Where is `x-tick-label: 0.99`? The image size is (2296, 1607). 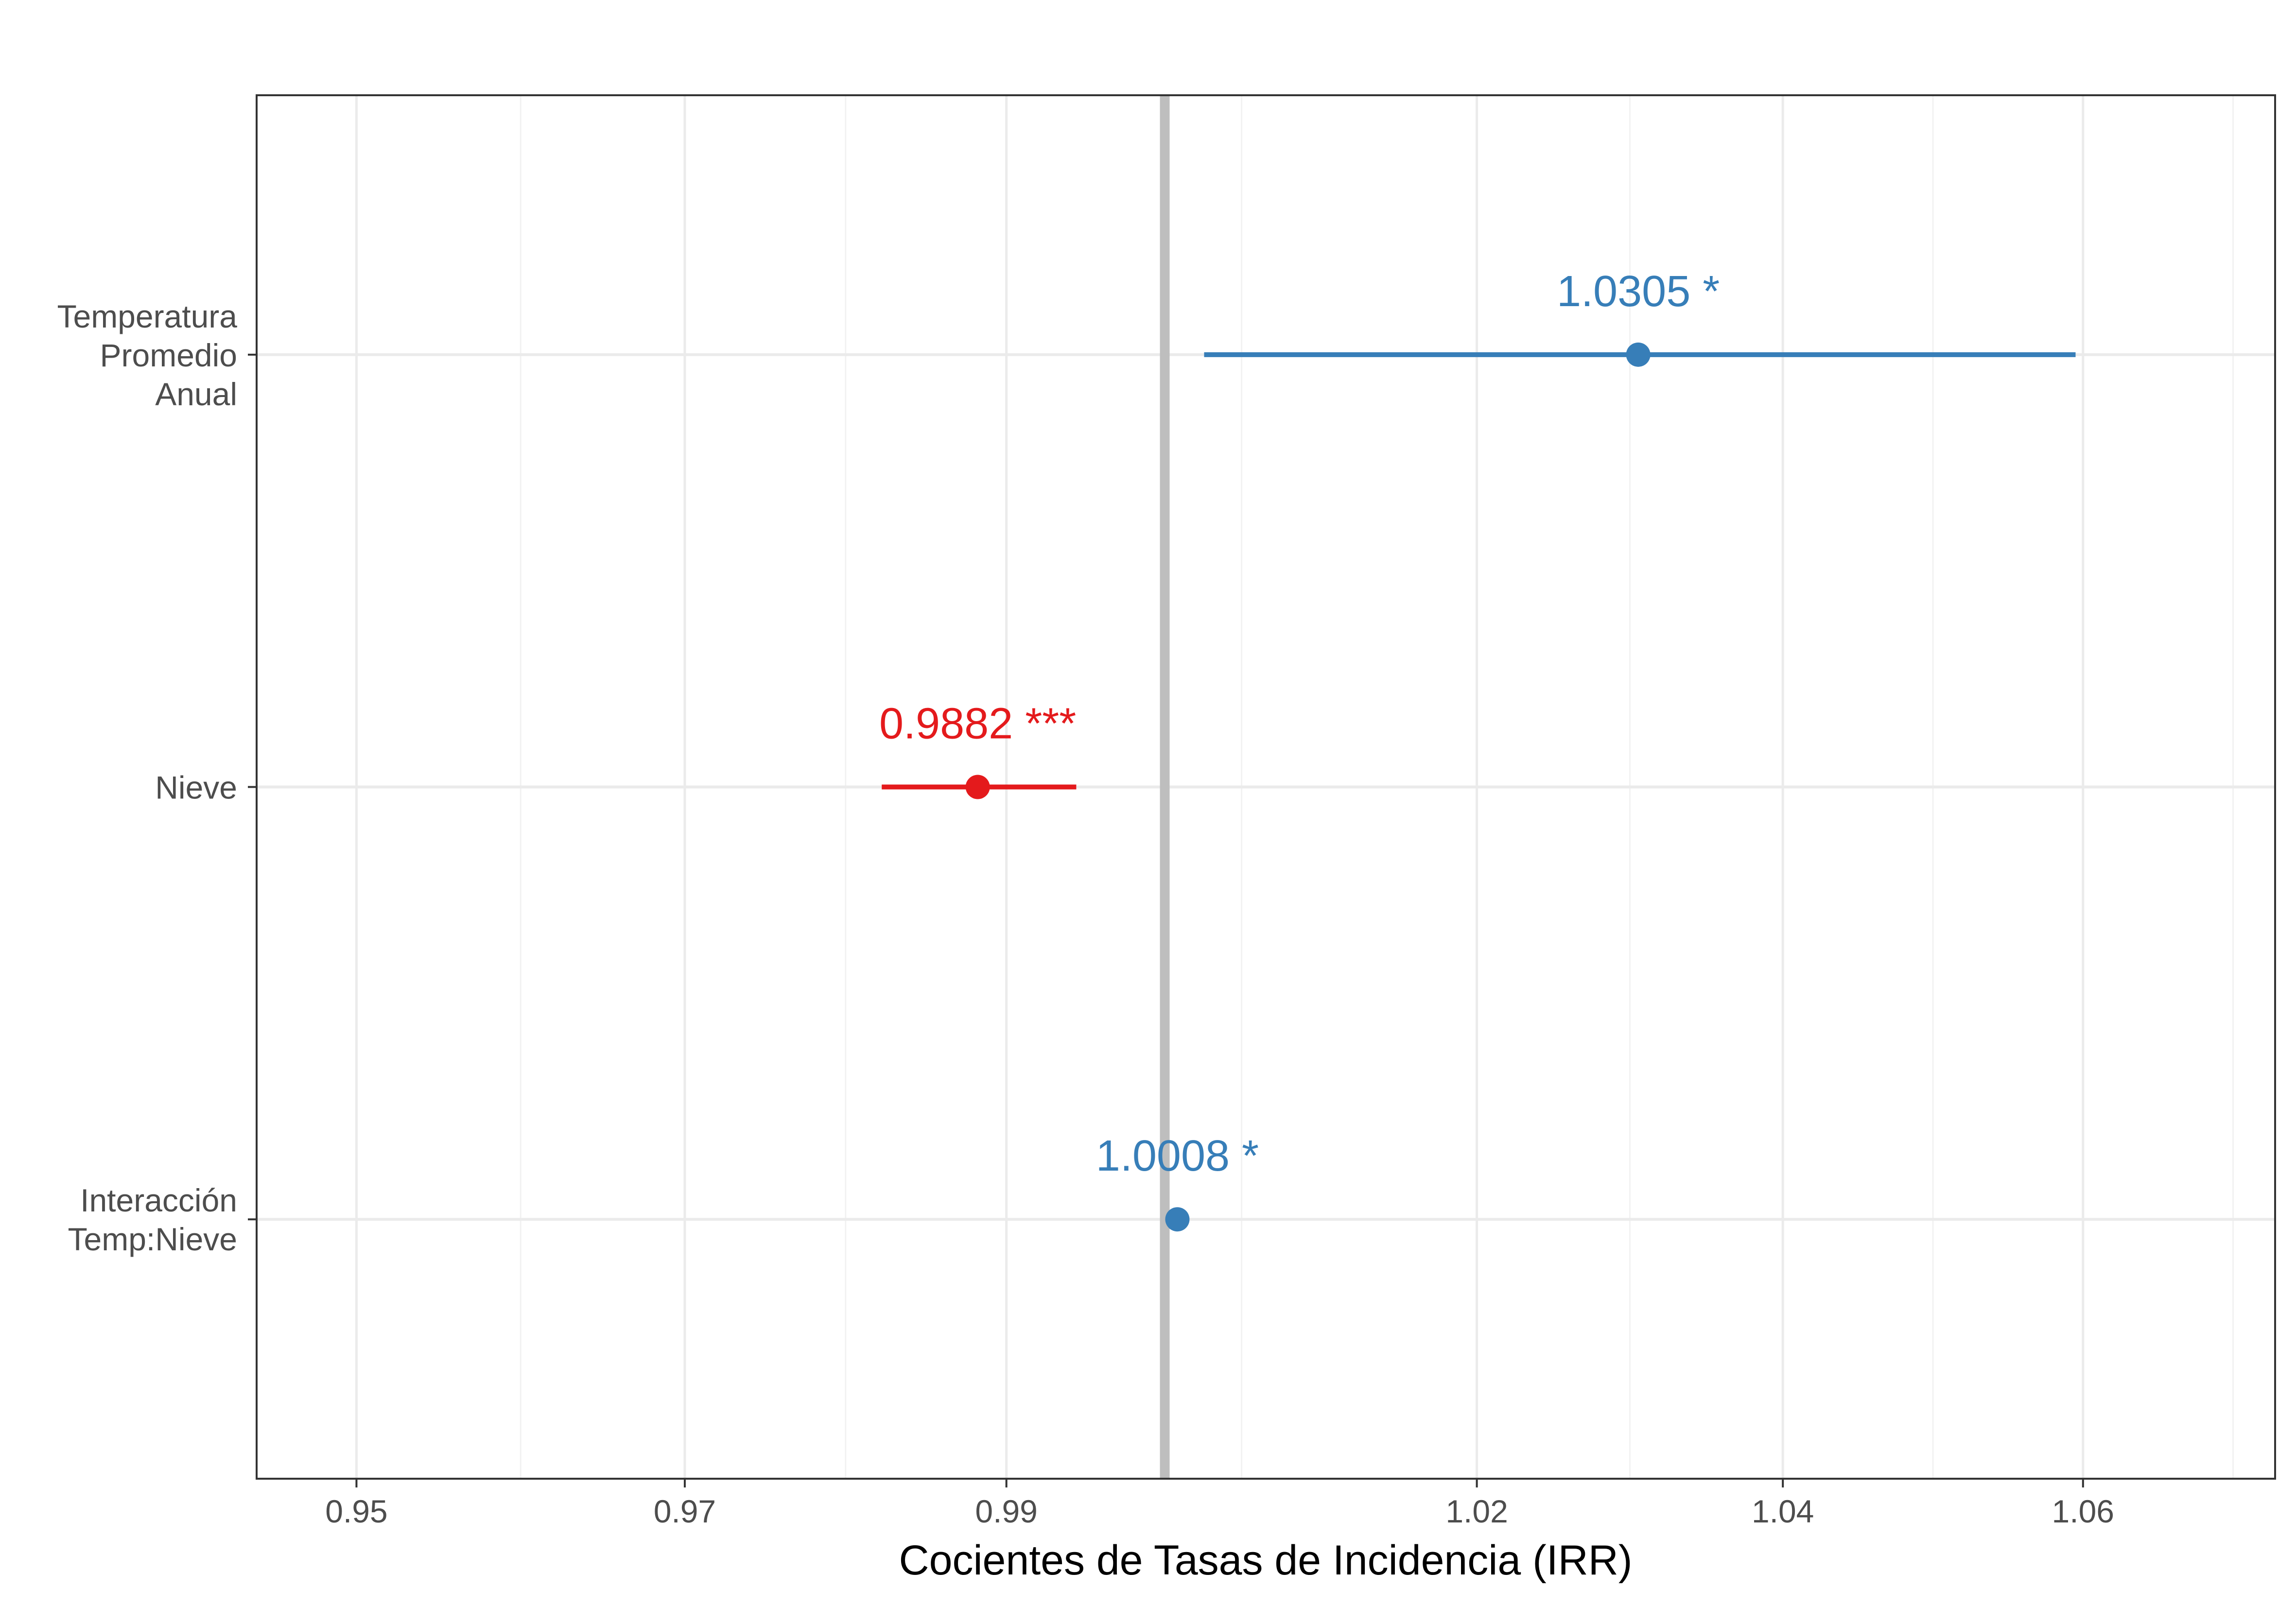 x-tick-label: 0.99 is located at coordinates (1006, 1511).